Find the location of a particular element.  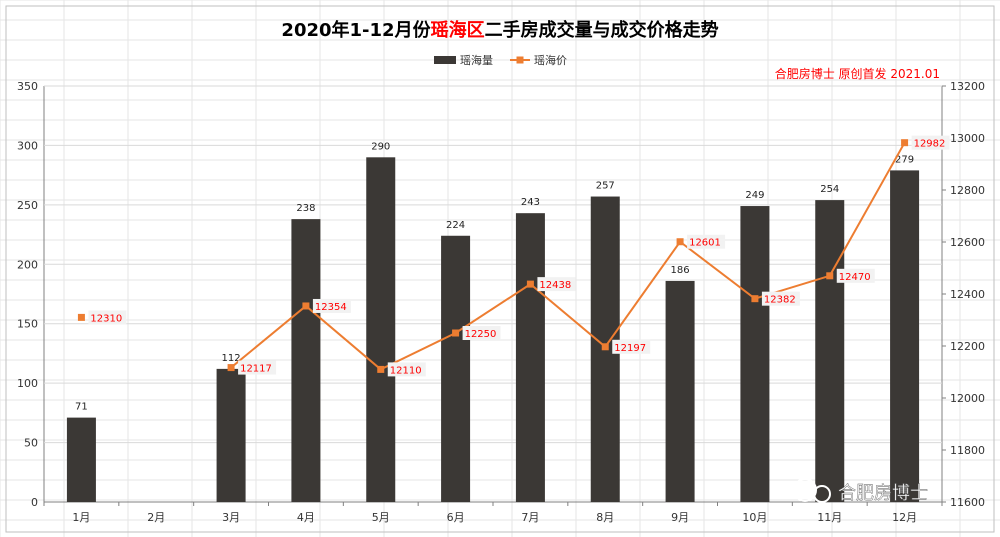

legend-swatch-bar is located at coordinates (445, 60).